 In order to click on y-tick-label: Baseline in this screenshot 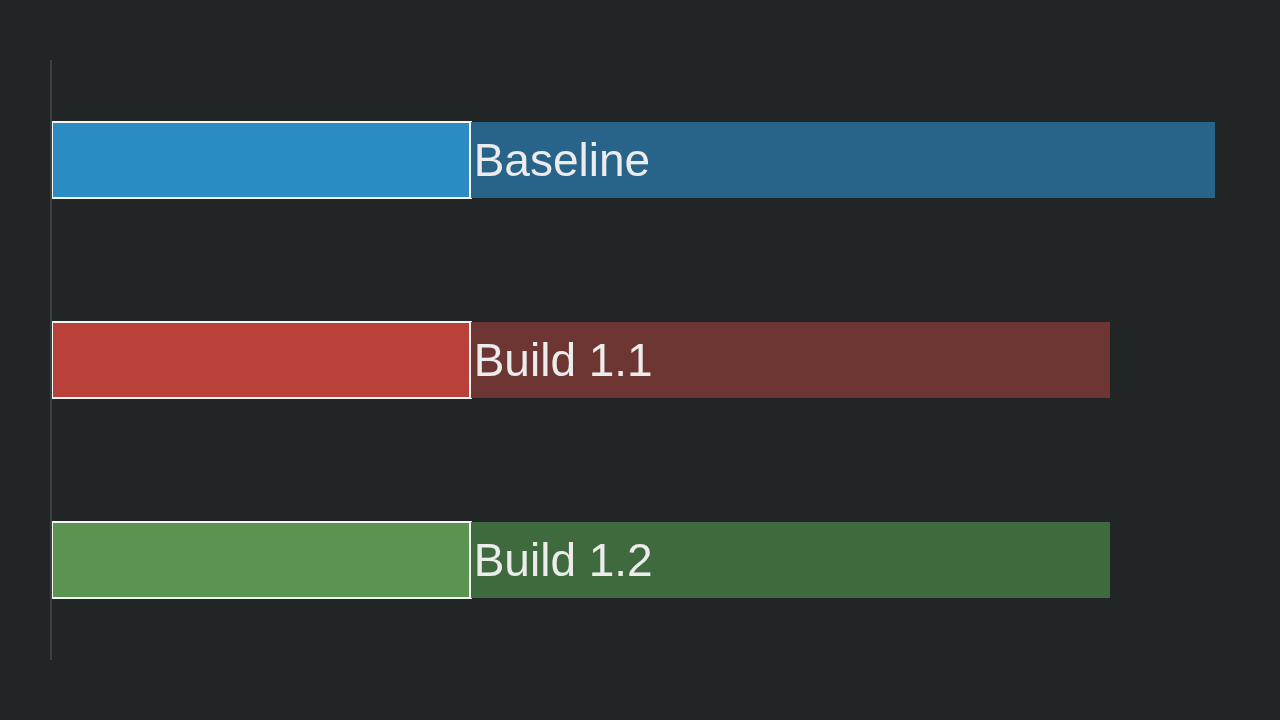, I will do `click(562, 160)`.